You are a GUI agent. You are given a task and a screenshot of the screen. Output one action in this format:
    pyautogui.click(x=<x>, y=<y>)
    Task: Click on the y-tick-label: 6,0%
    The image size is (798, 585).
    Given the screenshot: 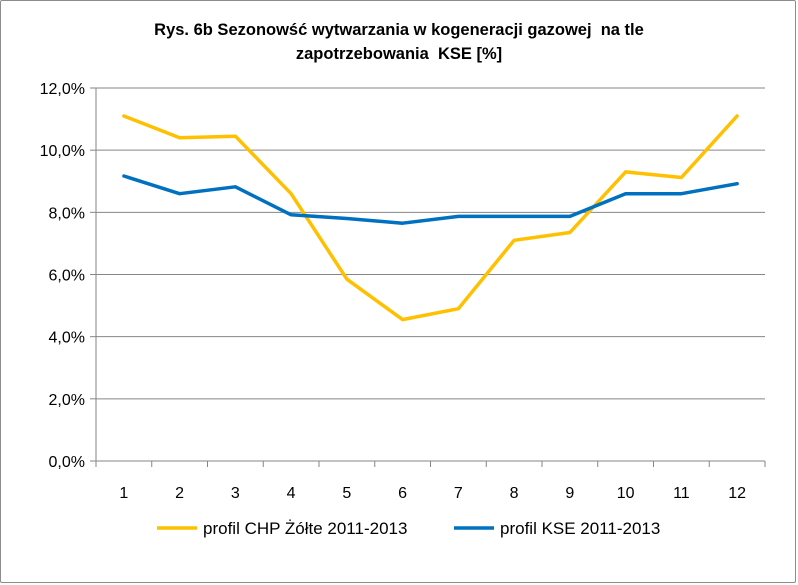 What is the action you would take?
    pyautogui.click(x=67, y=276)
    